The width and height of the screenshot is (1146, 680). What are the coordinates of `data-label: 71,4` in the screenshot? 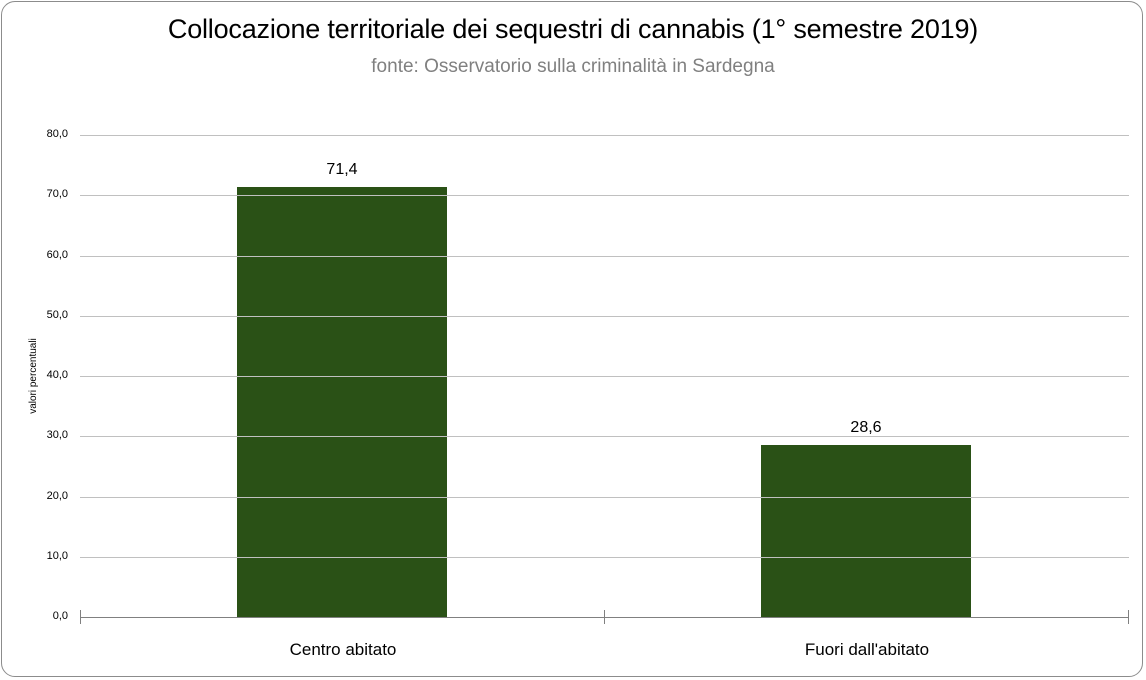 It's located at (342, 169).